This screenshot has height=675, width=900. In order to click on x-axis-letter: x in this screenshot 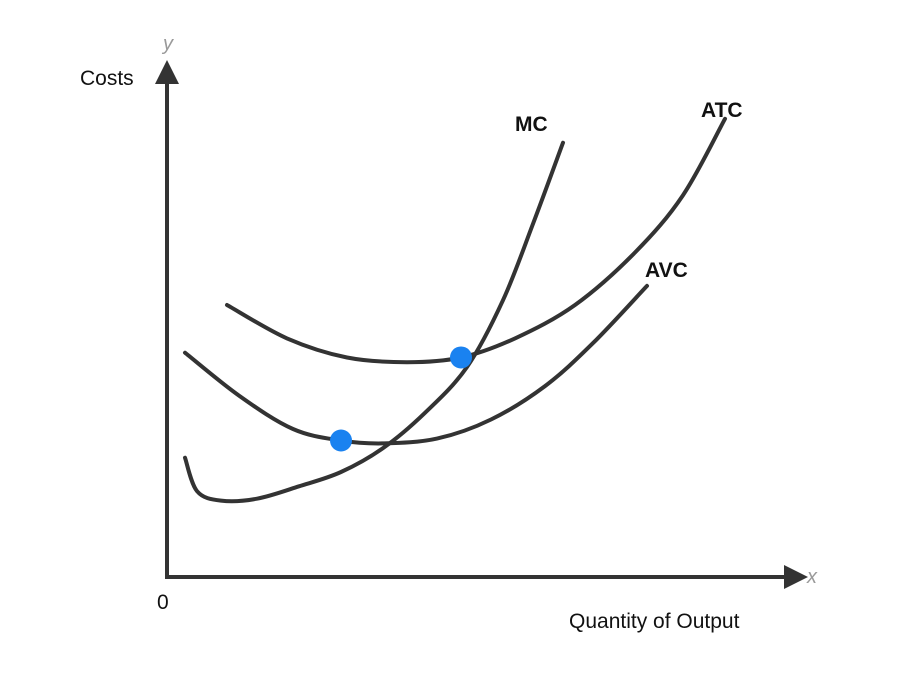, I will do `click(812, 577)`.